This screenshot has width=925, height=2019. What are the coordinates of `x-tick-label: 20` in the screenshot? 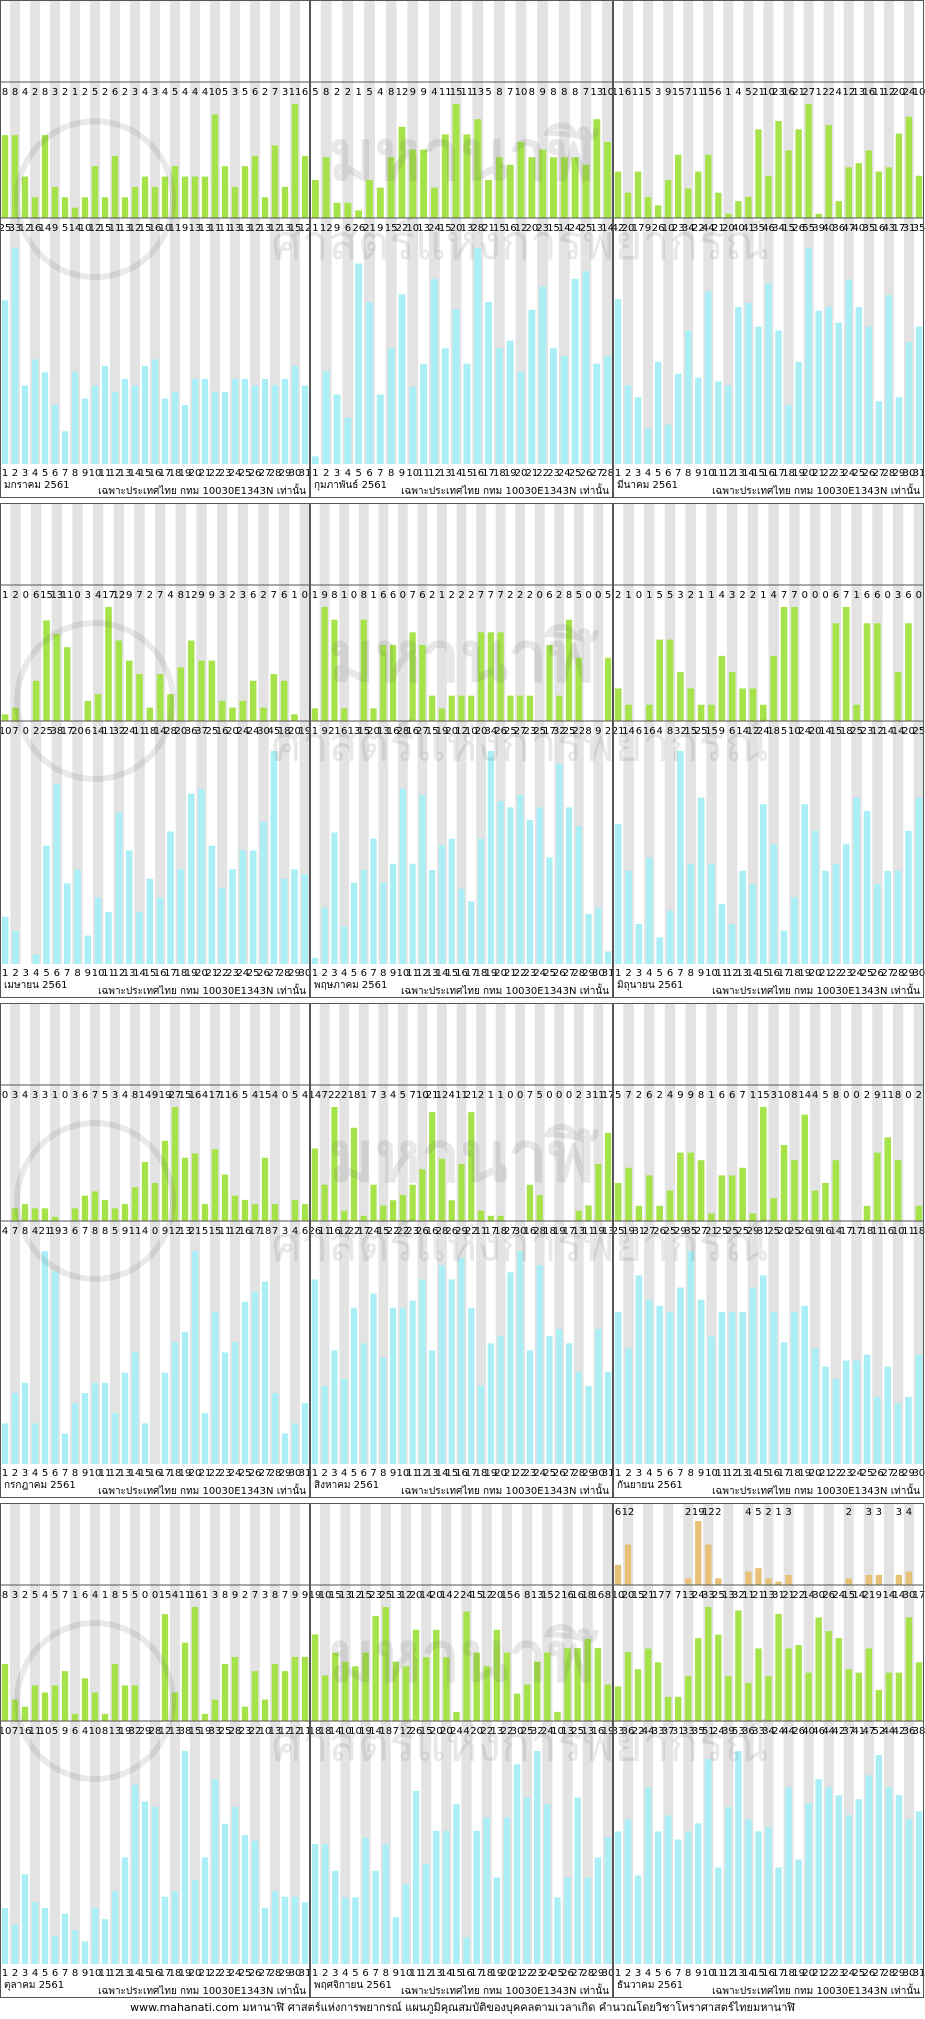 It's located at (808, 1973).